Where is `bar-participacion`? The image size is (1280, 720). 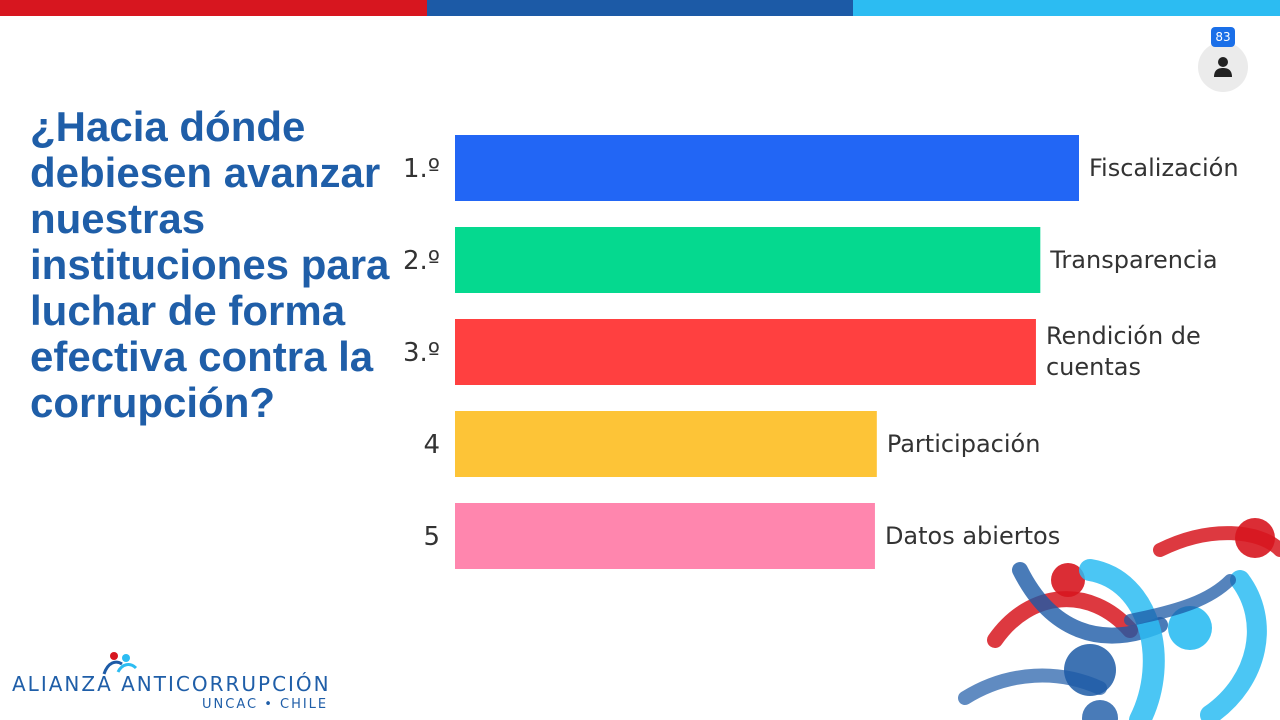 bar-participacion is located at coordinates (666, 444).